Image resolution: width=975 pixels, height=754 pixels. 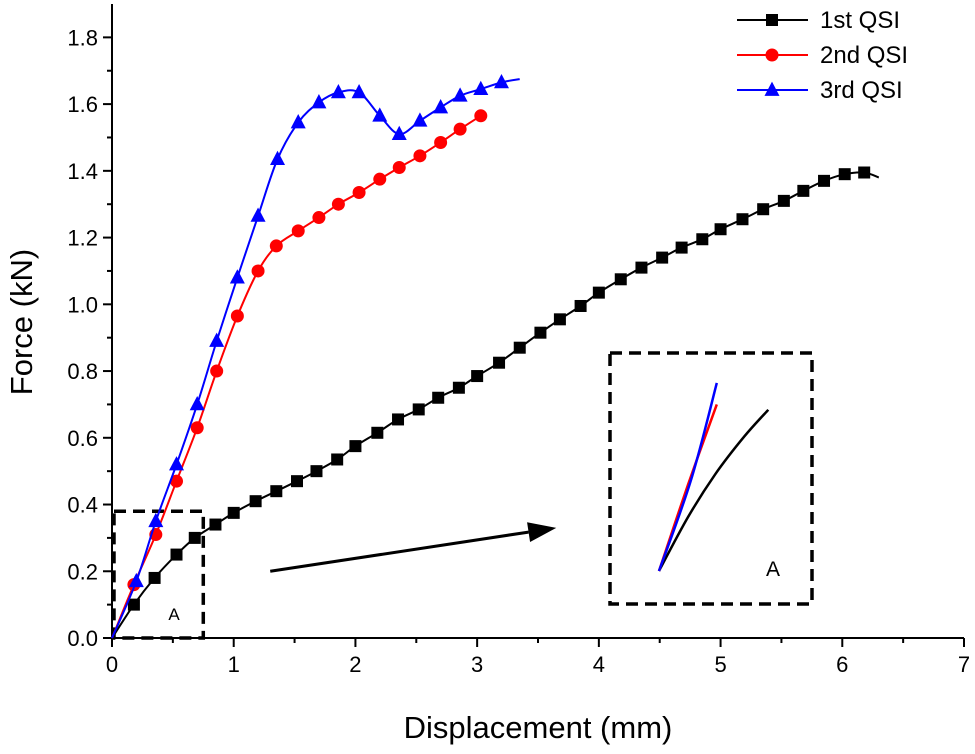 What do you see at coordinates (860, 20) in the screenshot?
I see `legend-label: 1st QSI` at bounding box center [860, 20].